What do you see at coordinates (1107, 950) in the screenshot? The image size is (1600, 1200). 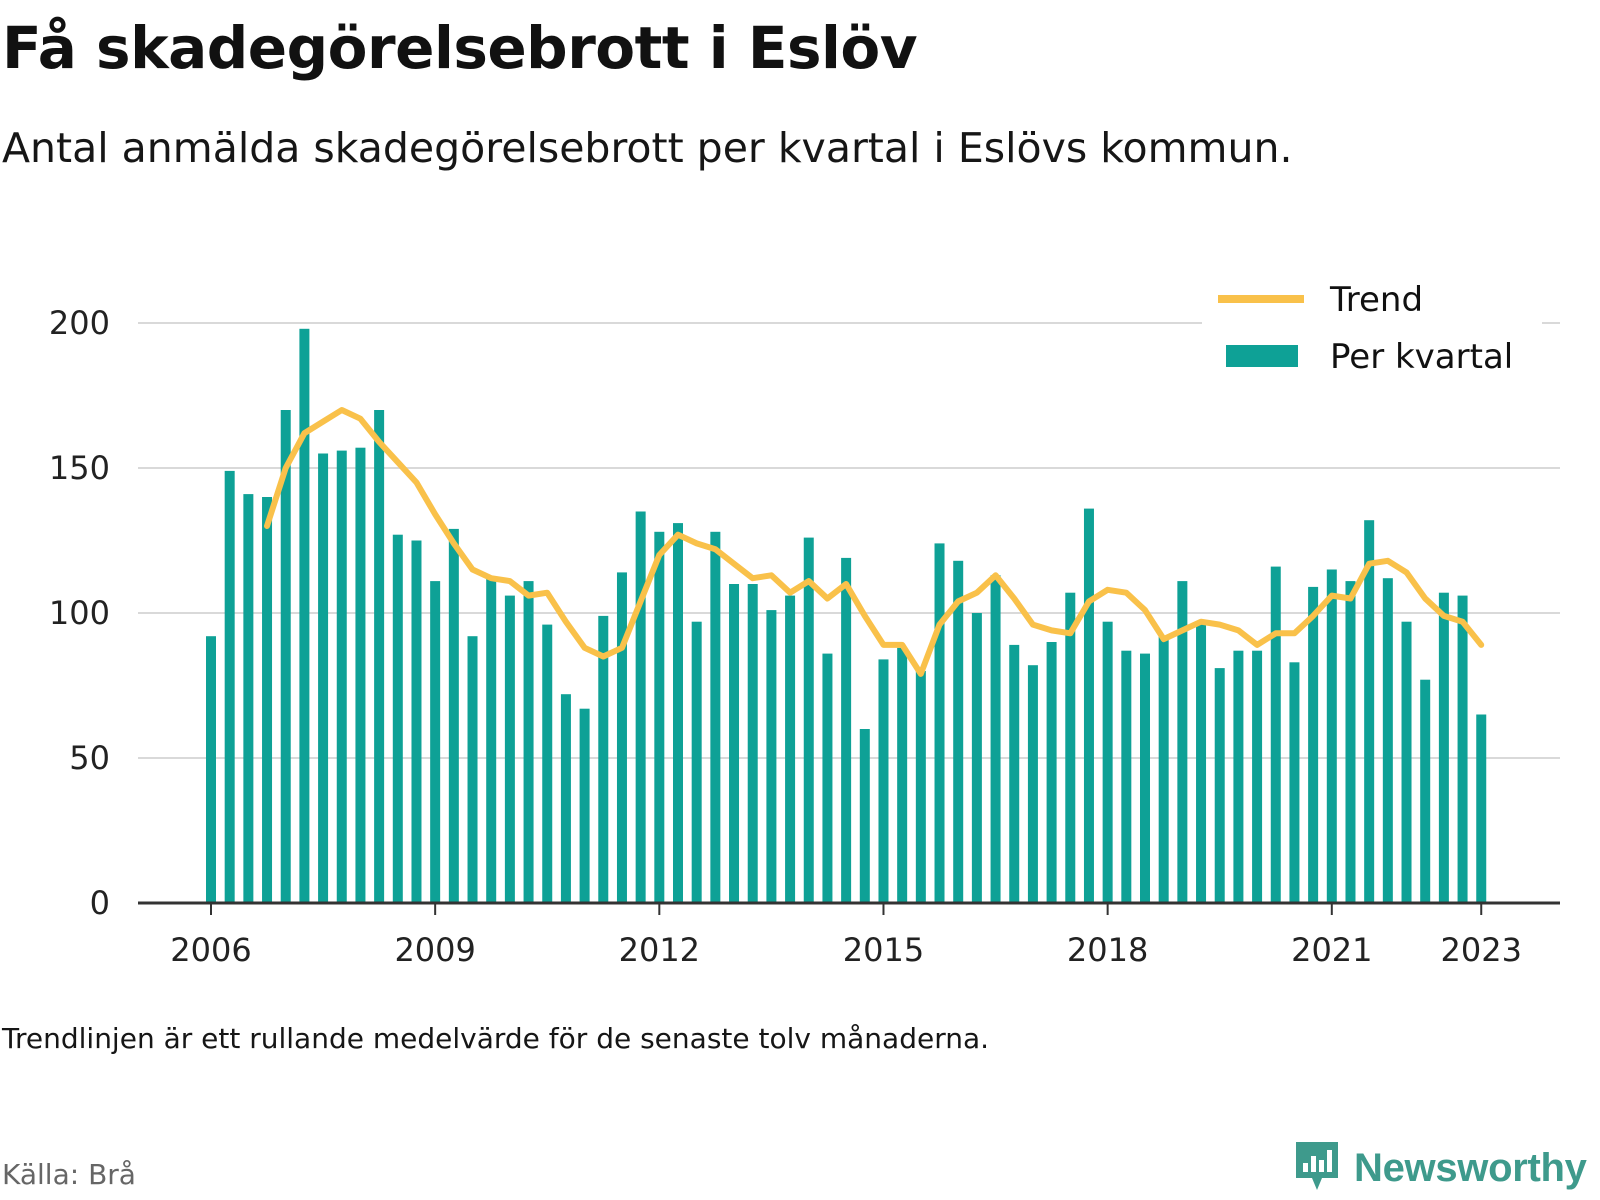 I see `x-tick-label: 2018` at bounding box center [1107, 950].